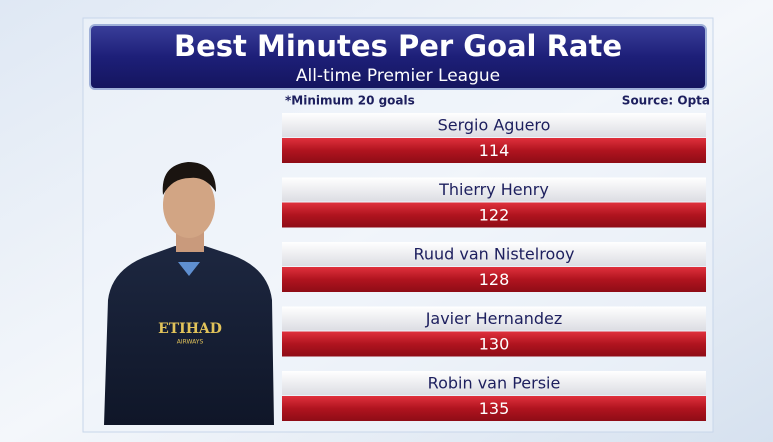  What do you see at coordinates (189, 205) in the screenshot?
I see `face` at bounding box center [189, 205].